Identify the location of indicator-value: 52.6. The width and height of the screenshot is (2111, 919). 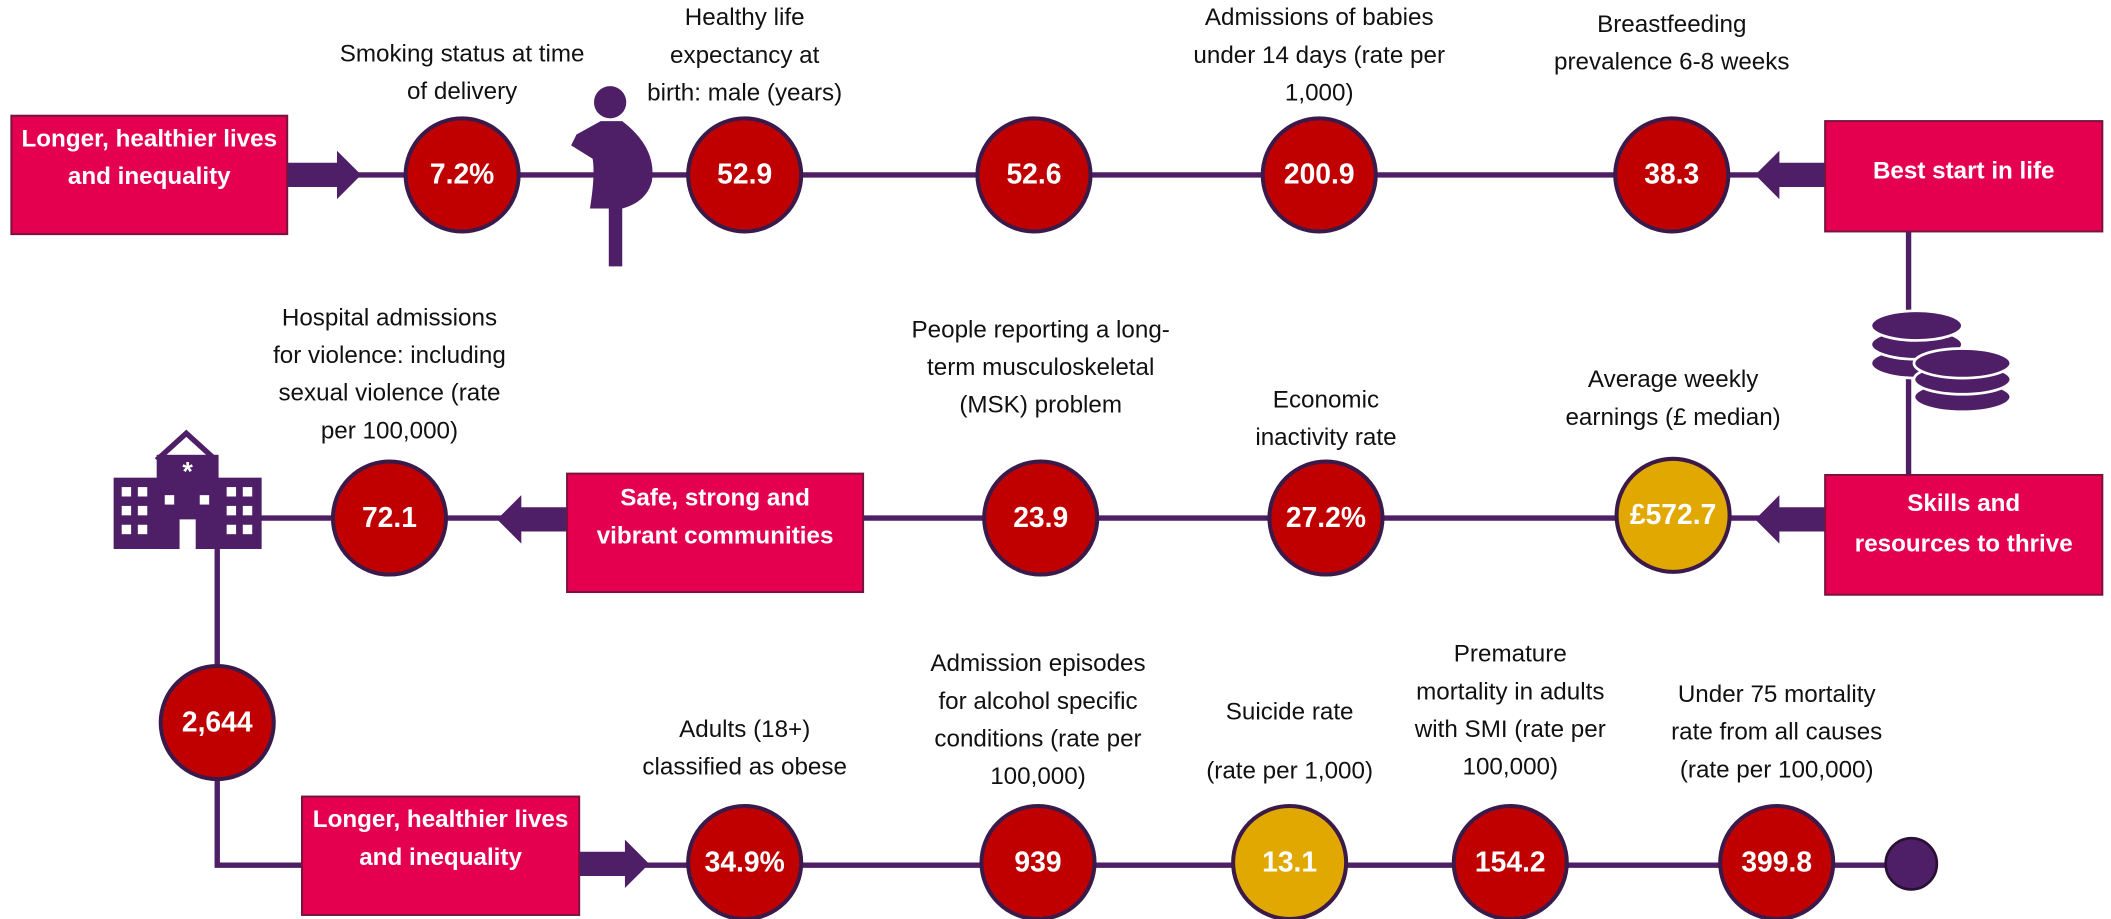
(1033, 174).